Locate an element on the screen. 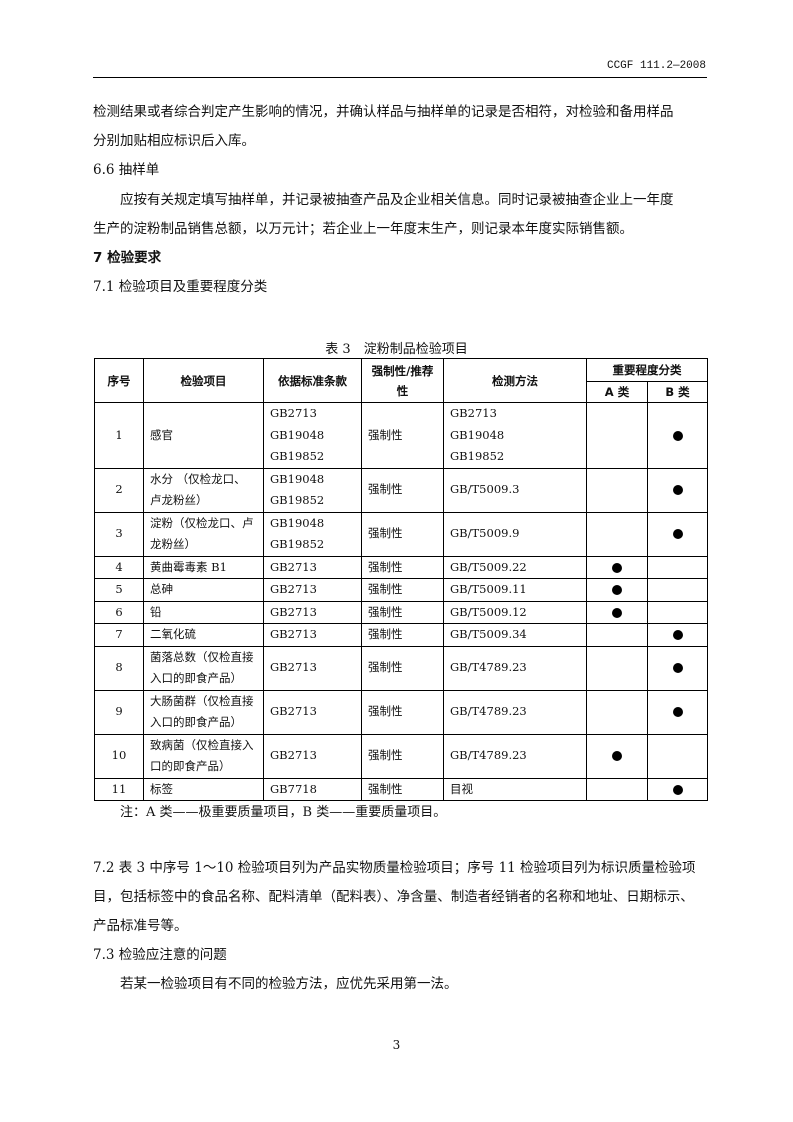  method-line: GB/T5009.9 is located at coordinates (485, 533).